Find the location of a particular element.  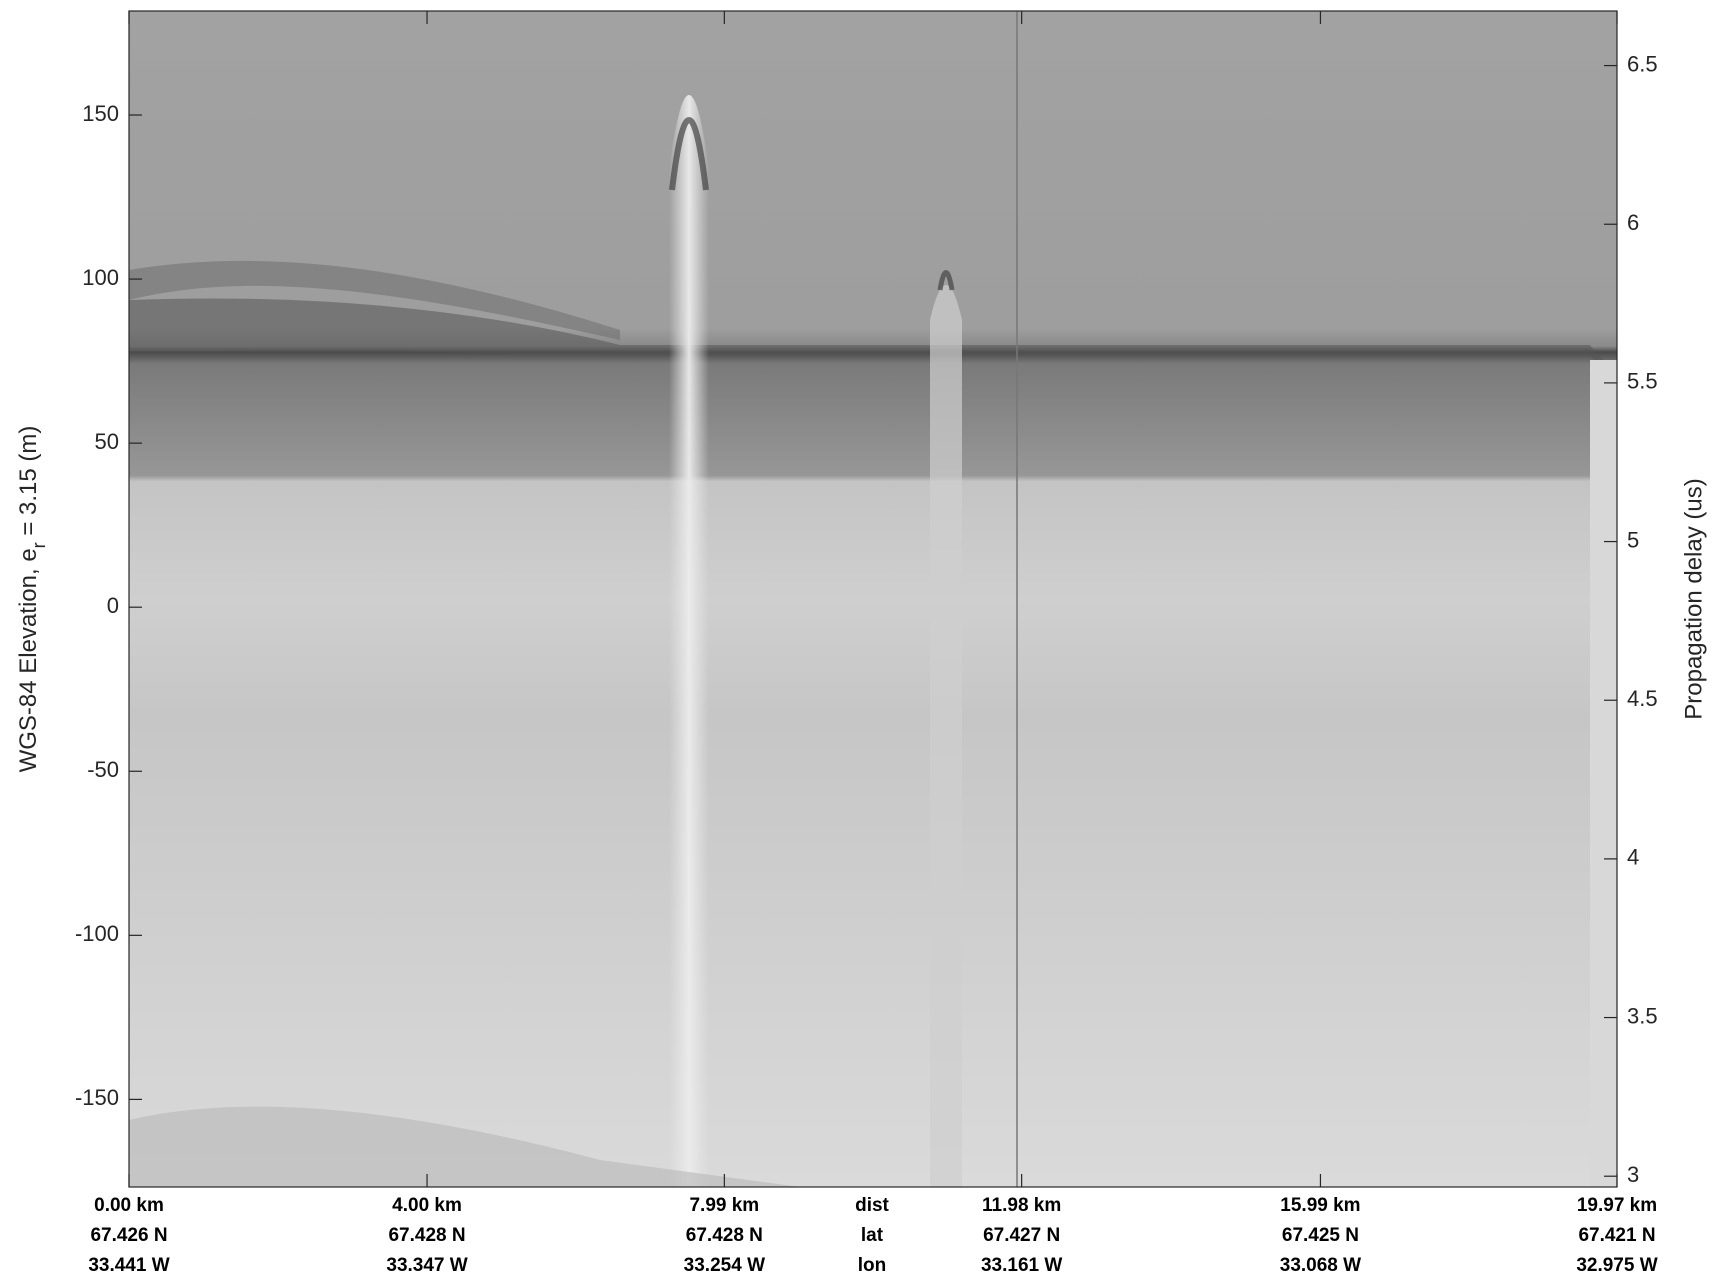

y-tick-label: 150 is located at coordinates (100, 113).